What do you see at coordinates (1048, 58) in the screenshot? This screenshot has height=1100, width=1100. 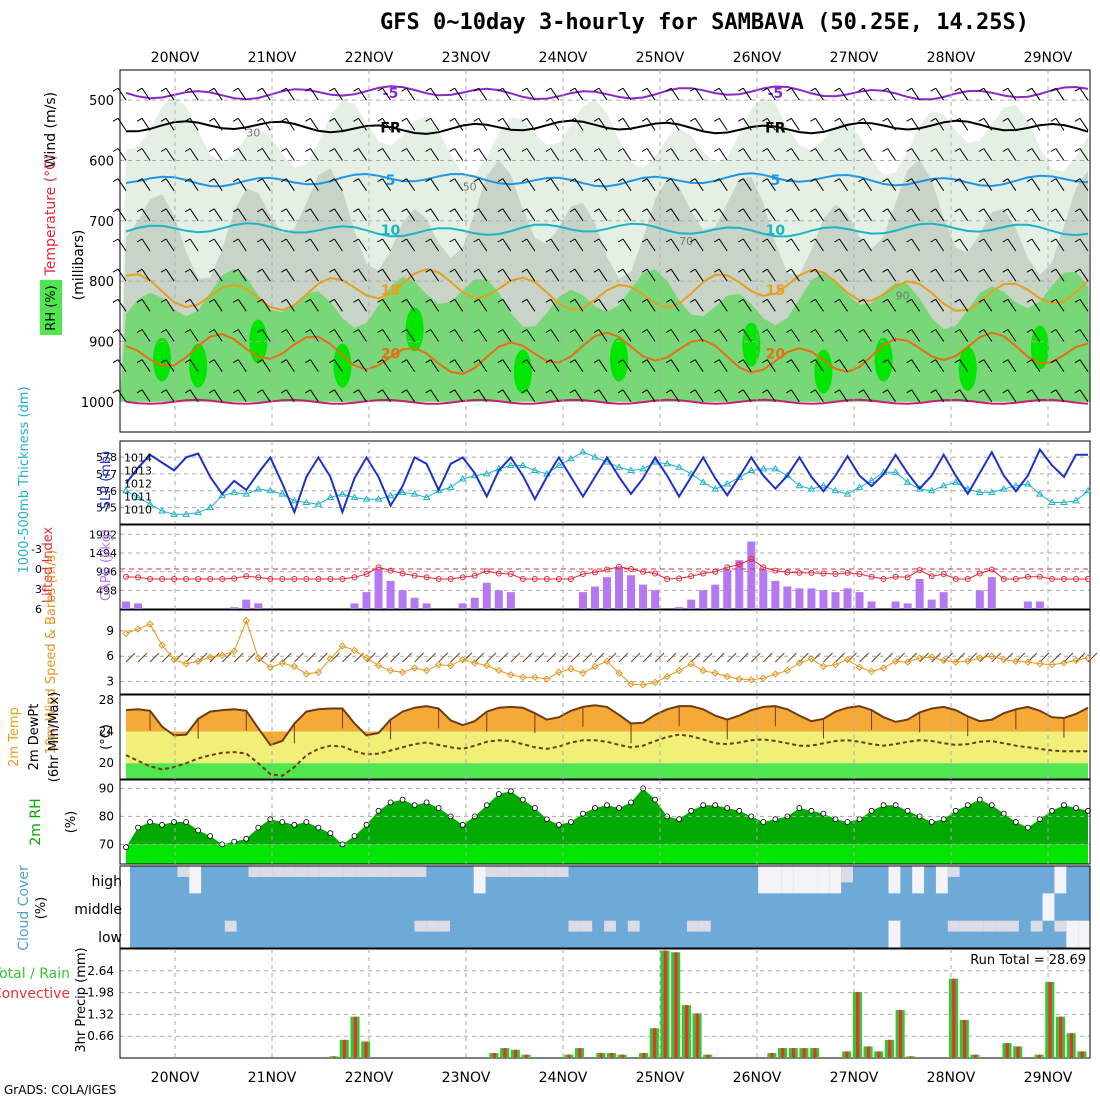 I see `date-label-top: 29NOV` at bounding box center [1048, 58].